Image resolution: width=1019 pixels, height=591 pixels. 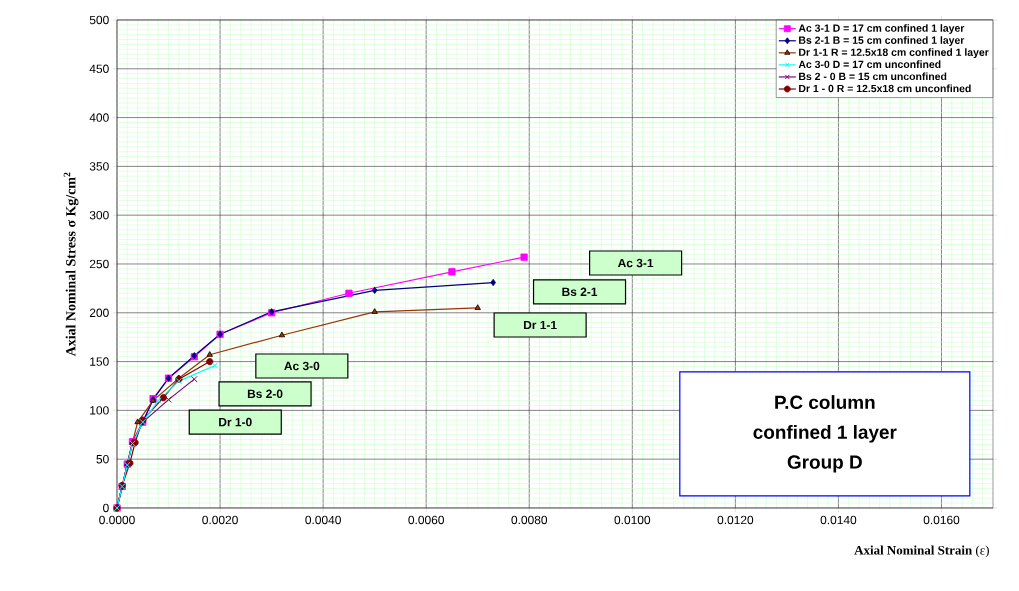 What do you see at coordinates (885, 88) in the screenshot?
I see `legend-label: Dr 1 - 0 R = 12.5x18 cm unconfined` at bounding box center [885, 88].